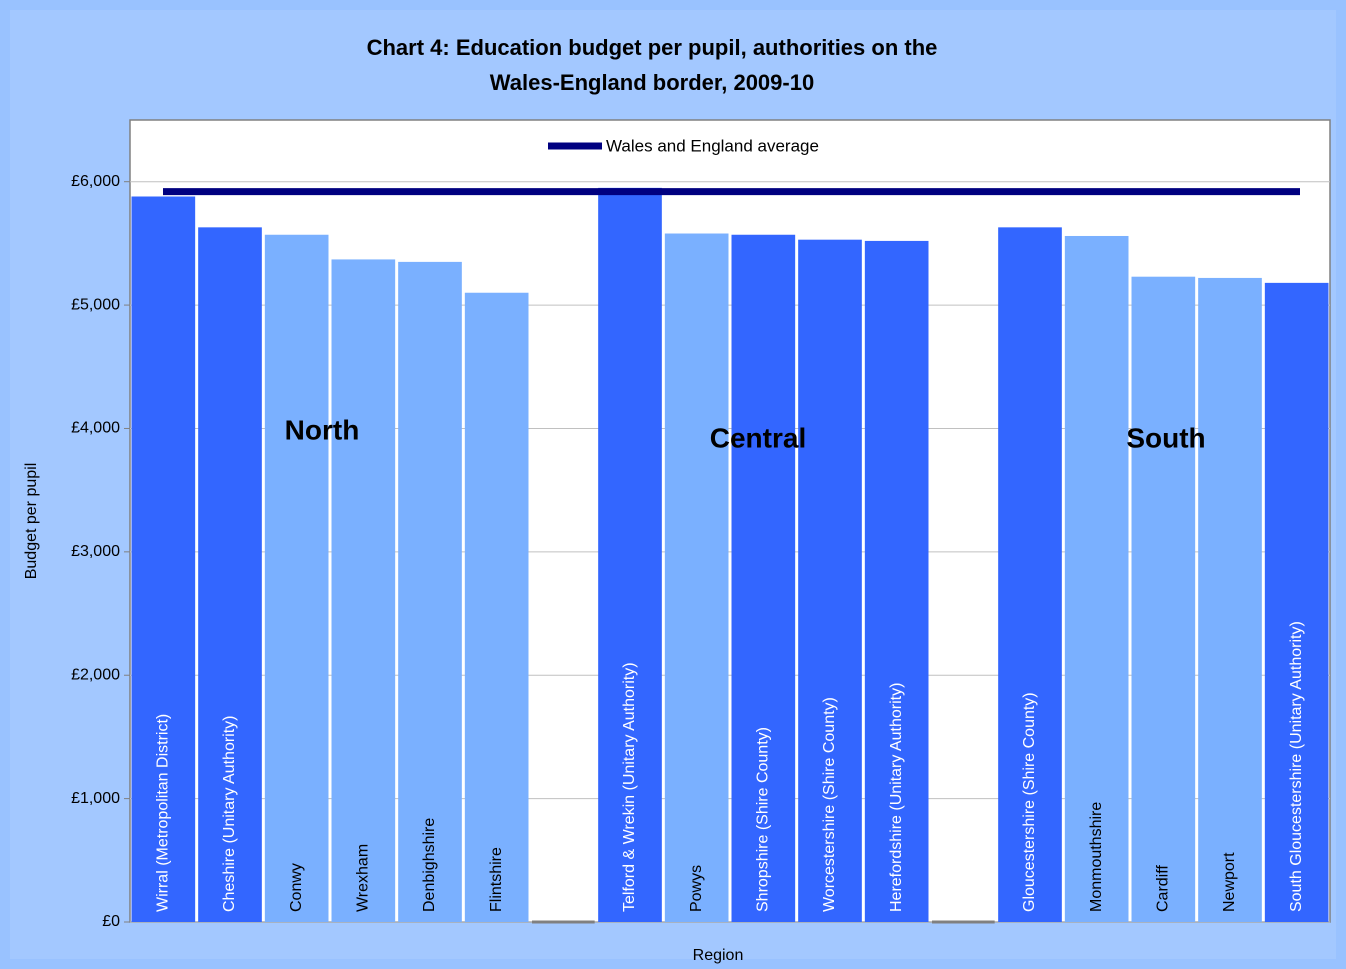 The height and width of the screenshot is (969, 1346). I want to click on bar-label: Conwy, so click(296, 887).